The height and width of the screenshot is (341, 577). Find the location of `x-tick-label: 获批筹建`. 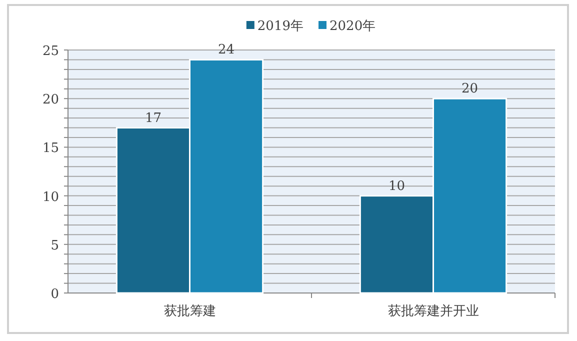

x-tick-label: 获批筹建 is located at coordinates (190, 311).